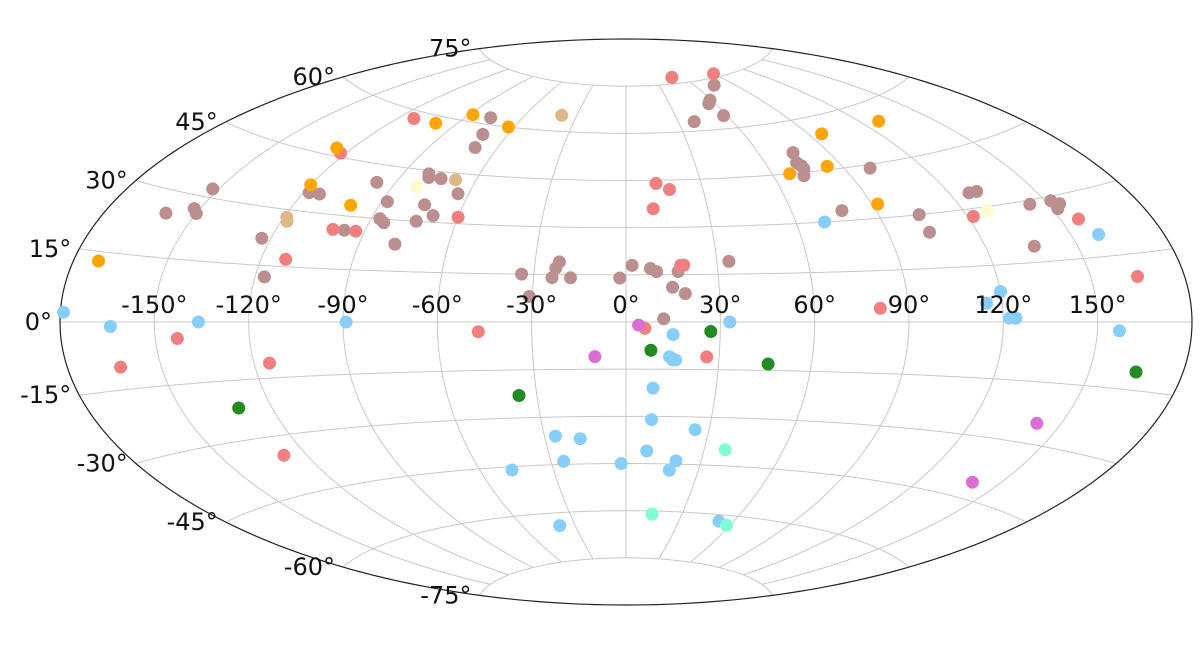  I want to click on latitude-tick-label: 0°, so click(38, 322).